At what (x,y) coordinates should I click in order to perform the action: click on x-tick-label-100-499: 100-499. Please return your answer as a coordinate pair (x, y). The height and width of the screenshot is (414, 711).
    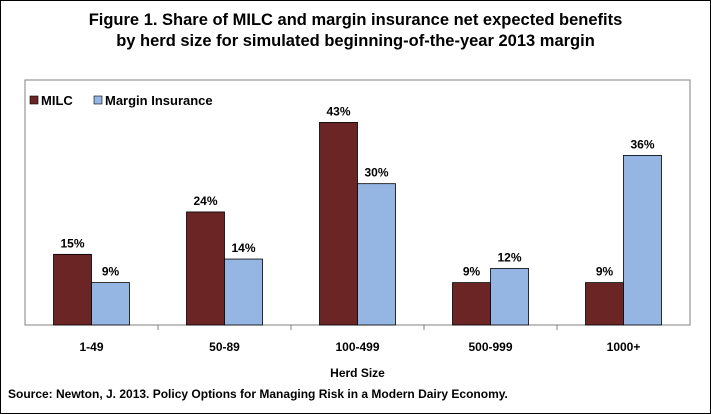
    Looking at the image, I should click on (357, 347).